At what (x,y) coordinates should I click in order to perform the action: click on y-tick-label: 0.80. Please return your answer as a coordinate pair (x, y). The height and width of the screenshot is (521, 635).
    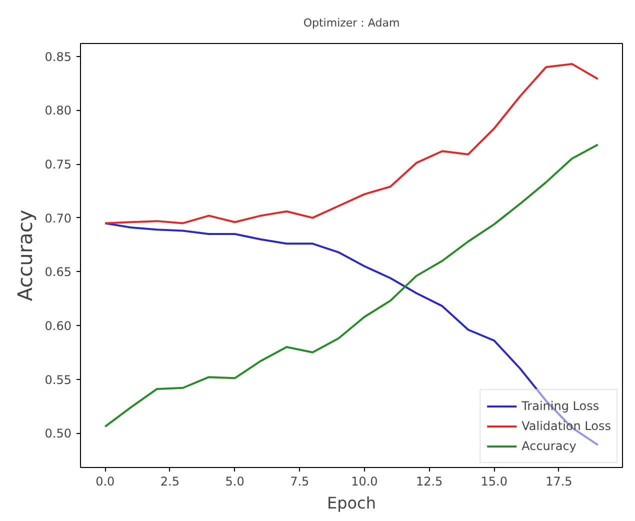
    Looking at the image, I should click on (58, 111).